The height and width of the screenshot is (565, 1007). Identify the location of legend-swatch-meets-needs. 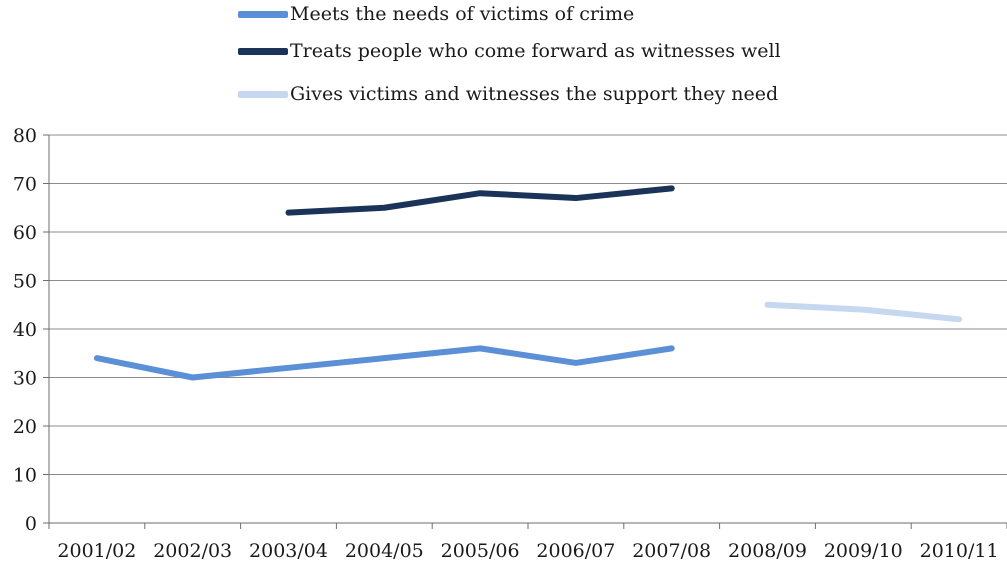
(263, 14).